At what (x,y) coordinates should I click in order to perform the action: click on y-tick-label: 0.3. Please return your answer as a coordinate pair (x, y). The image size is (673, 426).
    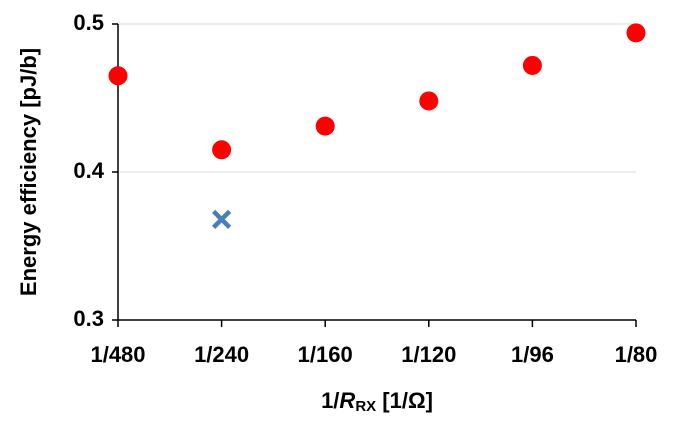
    Looking at the image, I should click on (88, 318).